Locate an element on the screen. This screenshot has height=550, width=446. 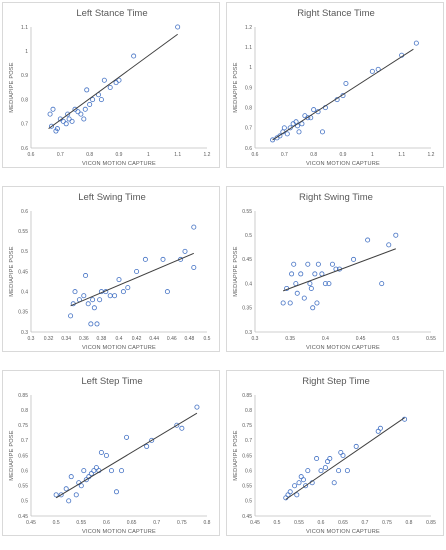
x-tick-label: 0.44 is located at coordinates (154, 339).